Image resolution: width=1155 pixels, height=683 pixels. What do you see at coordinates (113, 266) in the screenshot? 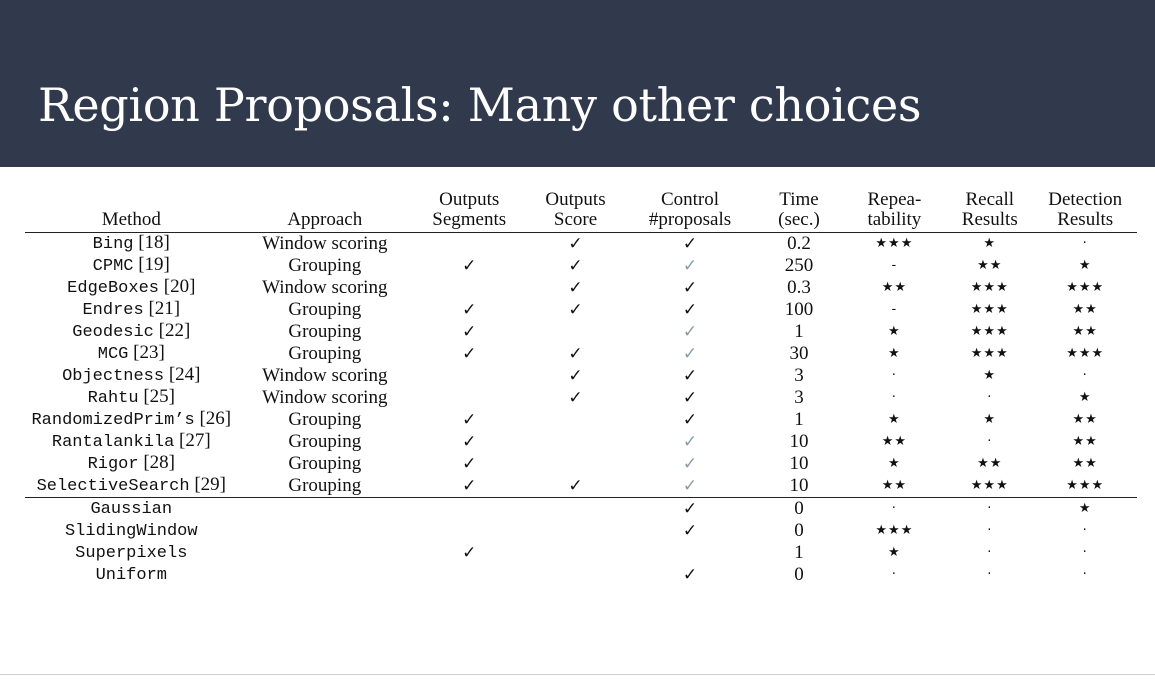
I see `method-name: CPMC` at bounding box center [113, 266].